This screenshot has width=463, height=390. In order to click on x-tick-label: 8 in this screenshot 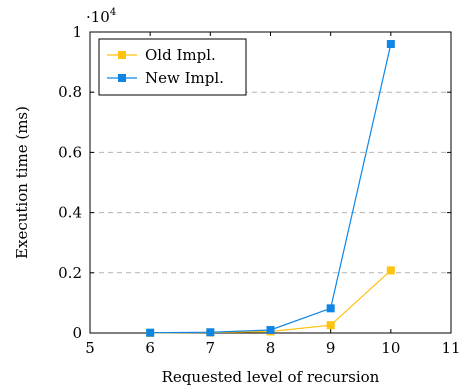, I will do `click(271, 348)`.